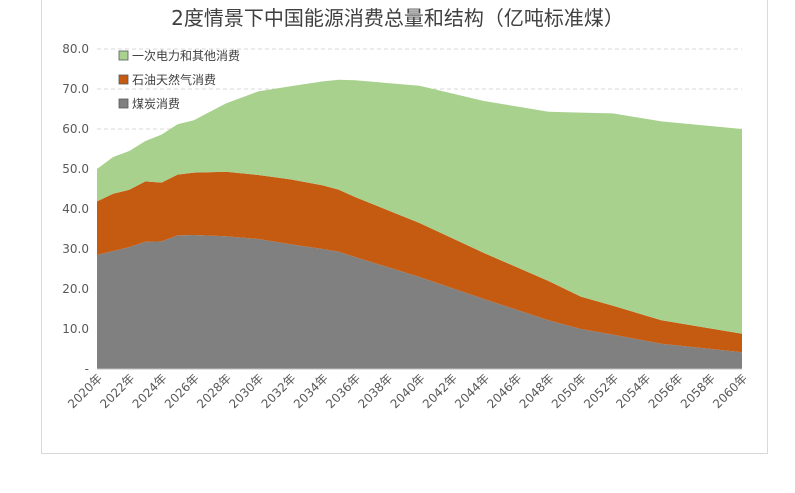  What do you see at coordinates (182, 391) in the screenshot?
I see `x-tick-label: 2026年` at bounding box center [182, 391].